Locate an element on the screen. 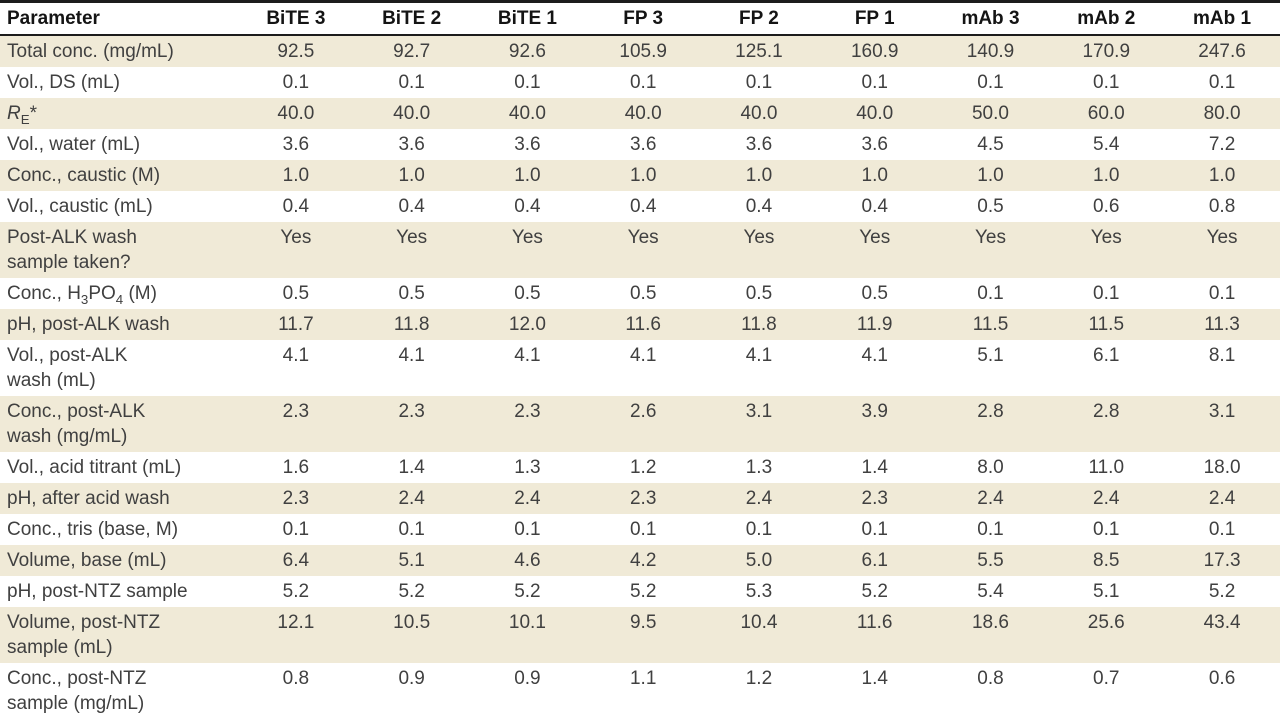 This screenshot has width=1280, height=723. parameter-label-cell: Total conc. (mg/mL) is located at coordinates (90, 51).